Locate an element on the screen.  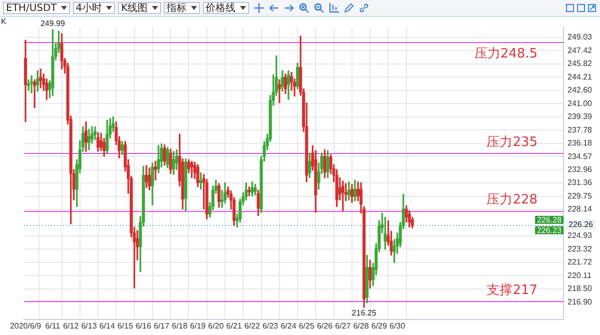
text: 指标 is located at coordinates (176, 8).